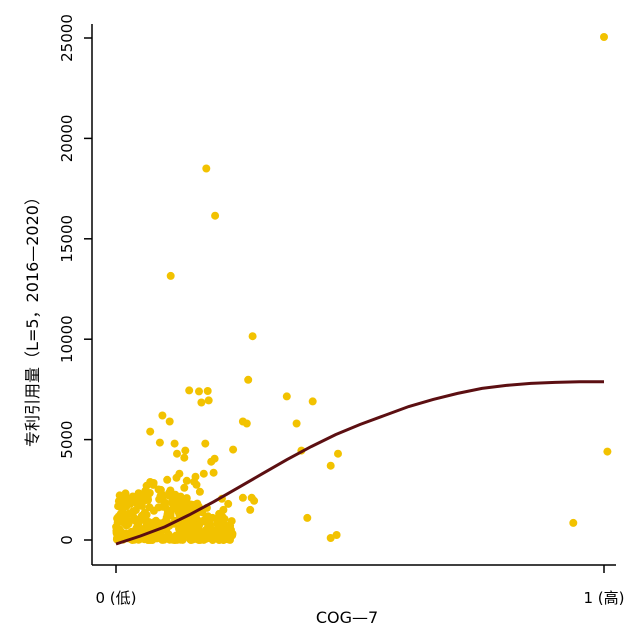 The width and height of the screenshot is (640, 640). What do you see at coordinates (360, 586) in the screenshot?
I see `x-ticks: 0 (低) 1 (高)` at bounding box center [360, 586].